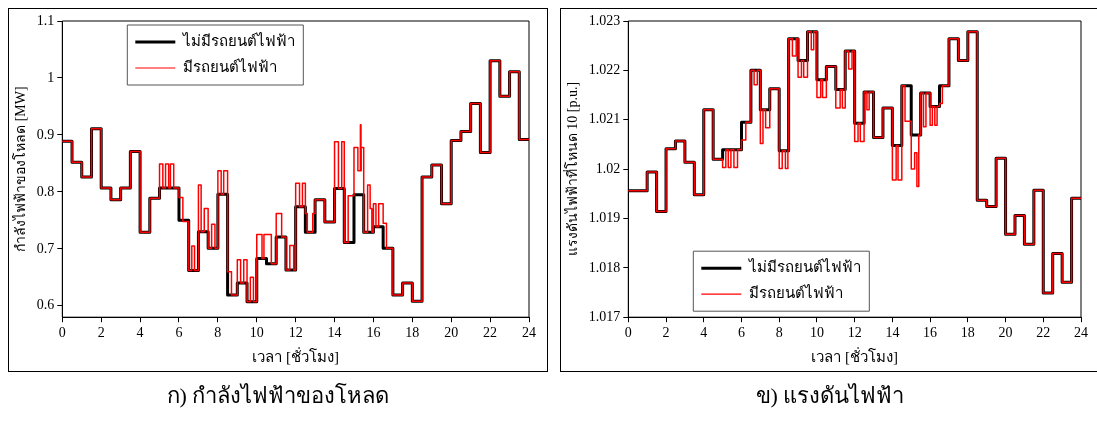  Describe the element at coordinates (45, 191) in the screenshot. I see `y-tick-label: 0.8` at that location.